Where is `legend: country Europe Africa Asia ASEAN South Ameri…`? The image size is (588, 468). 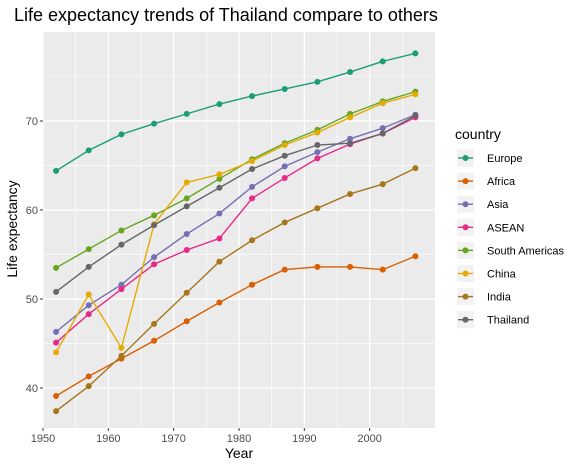
legend: country Europe Africa Asia ASEAN South Ameri… is located at coordinates (510, 227).